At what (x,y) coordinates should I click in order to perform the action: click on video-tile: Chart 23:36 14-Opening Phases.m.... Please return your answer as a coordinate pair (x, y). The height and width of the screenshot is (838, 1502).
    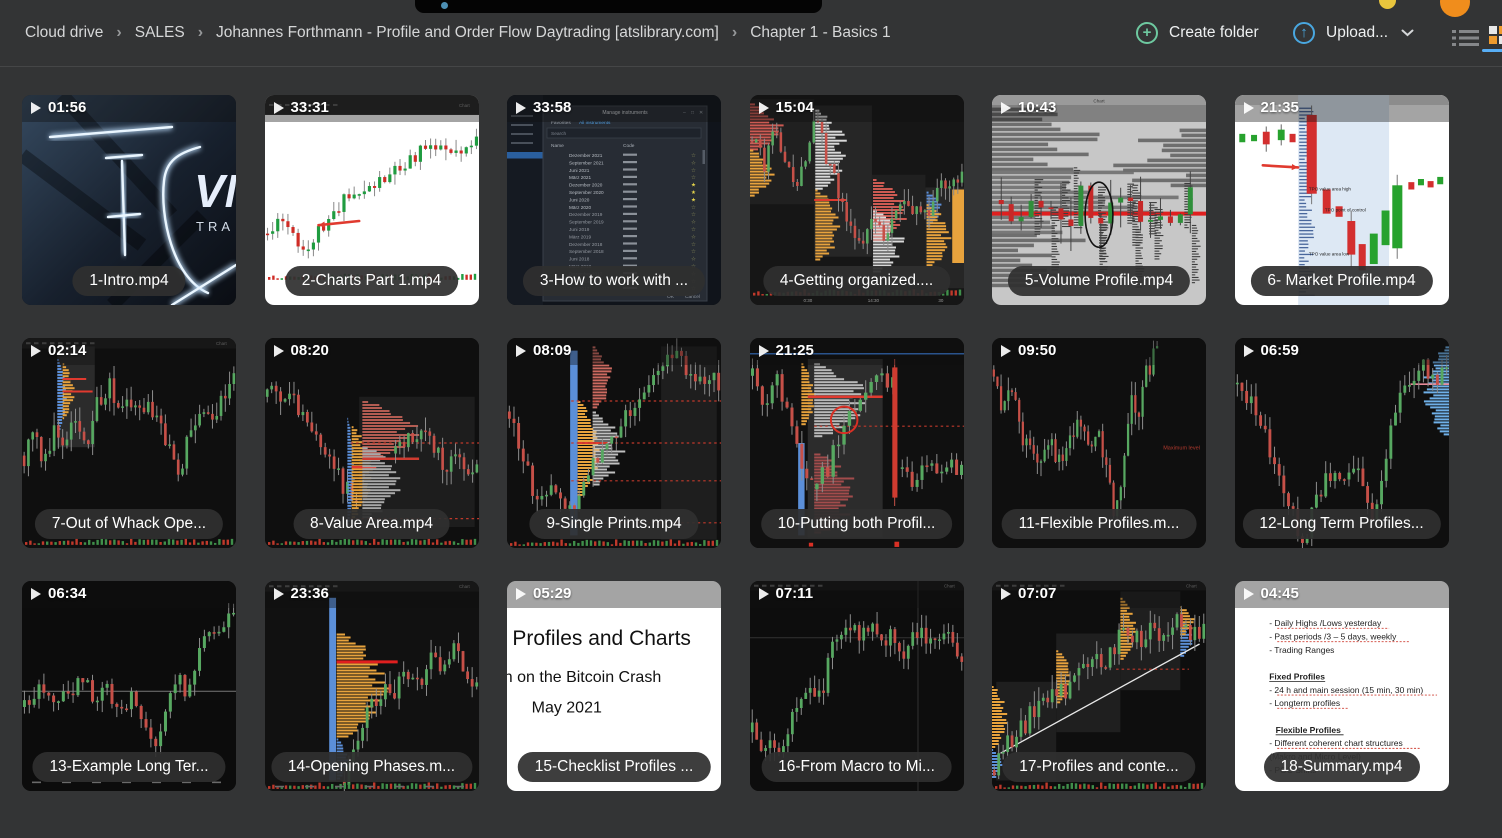
    Looking at the image, I should click on (371, 686).